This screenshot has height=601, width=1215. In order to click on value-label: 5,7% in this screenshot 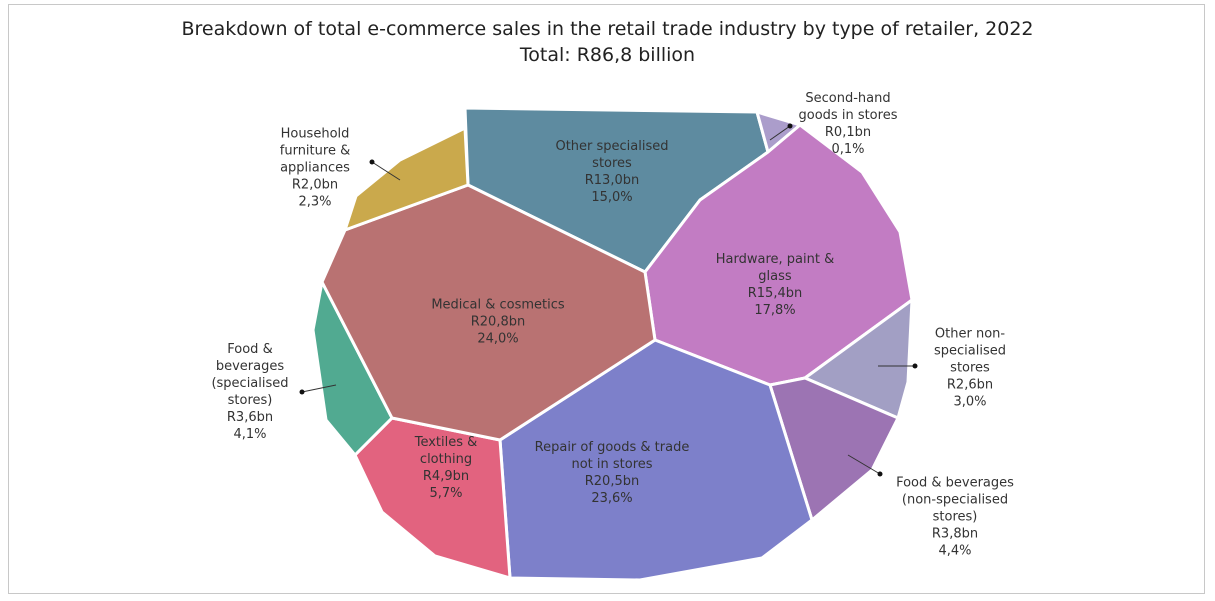, I will do `click(446, 493)`.